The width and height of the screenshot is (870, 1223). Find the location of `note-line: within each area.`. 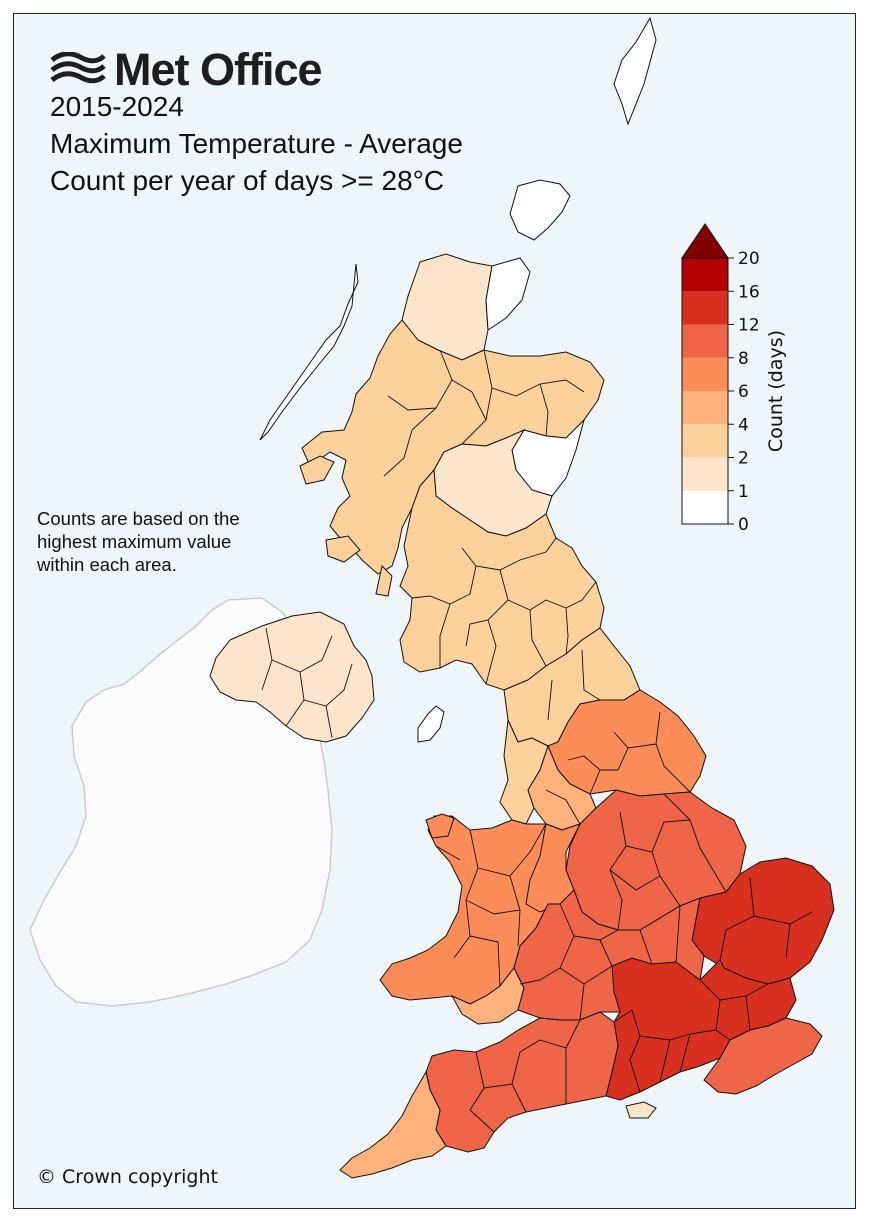

note-line: within each area. is located at coordinates (107, 564).